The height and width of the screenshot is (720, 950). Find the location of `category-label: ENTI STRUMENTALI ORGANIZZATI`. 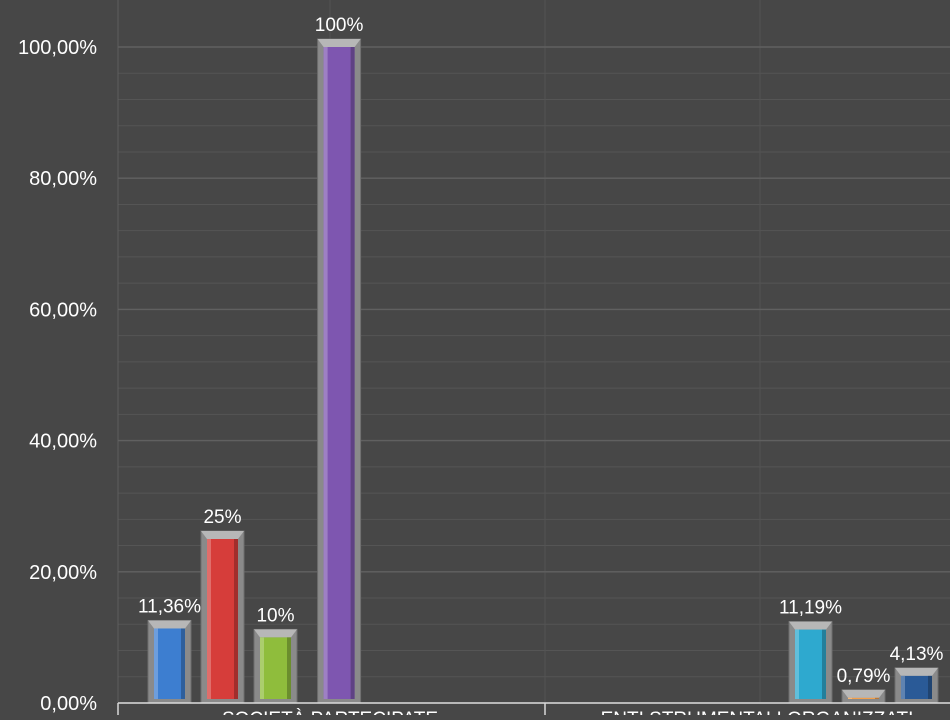

category-label: ENTI STRUMENTALI ORGANIZZATI is located at coordinates (757, 712).